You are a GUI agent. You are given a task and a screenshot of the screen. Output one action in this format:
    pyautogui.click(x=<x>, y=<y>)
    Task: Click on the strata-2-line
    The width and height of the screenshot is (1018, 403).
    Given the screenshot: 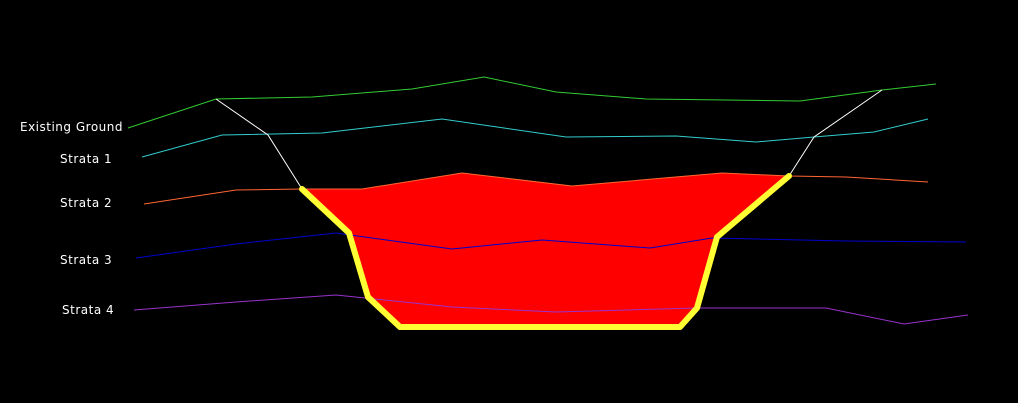 What is the action you would take?
    pyautogui.click(x=536, y=188)
    